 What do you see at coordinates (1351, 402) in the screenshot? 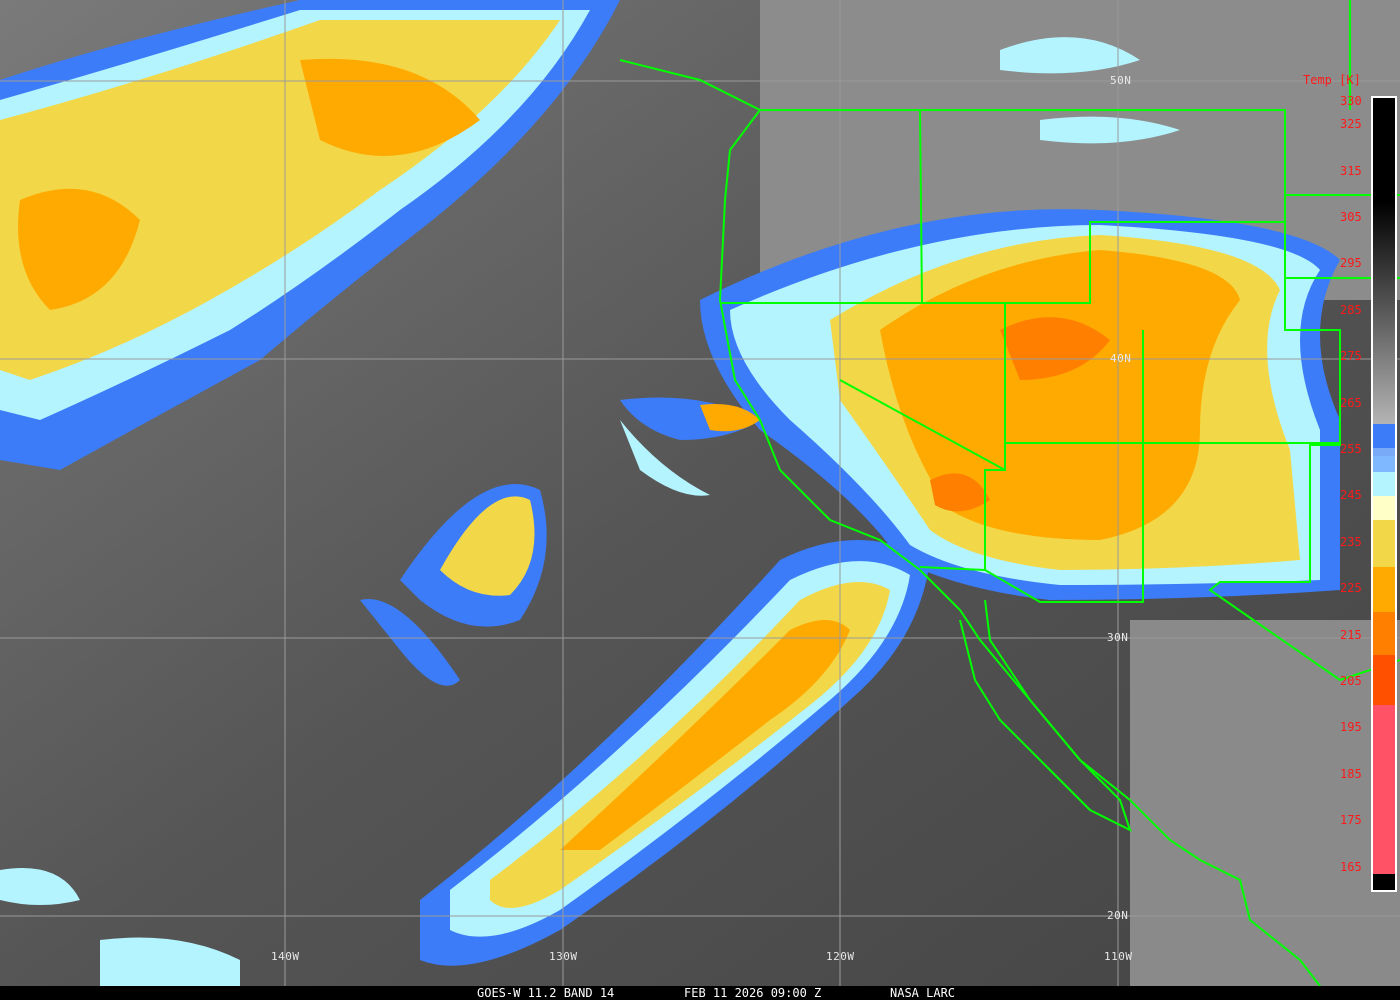
I see `colorbar-tick-label: 265` at bounding box center [1351, 402].